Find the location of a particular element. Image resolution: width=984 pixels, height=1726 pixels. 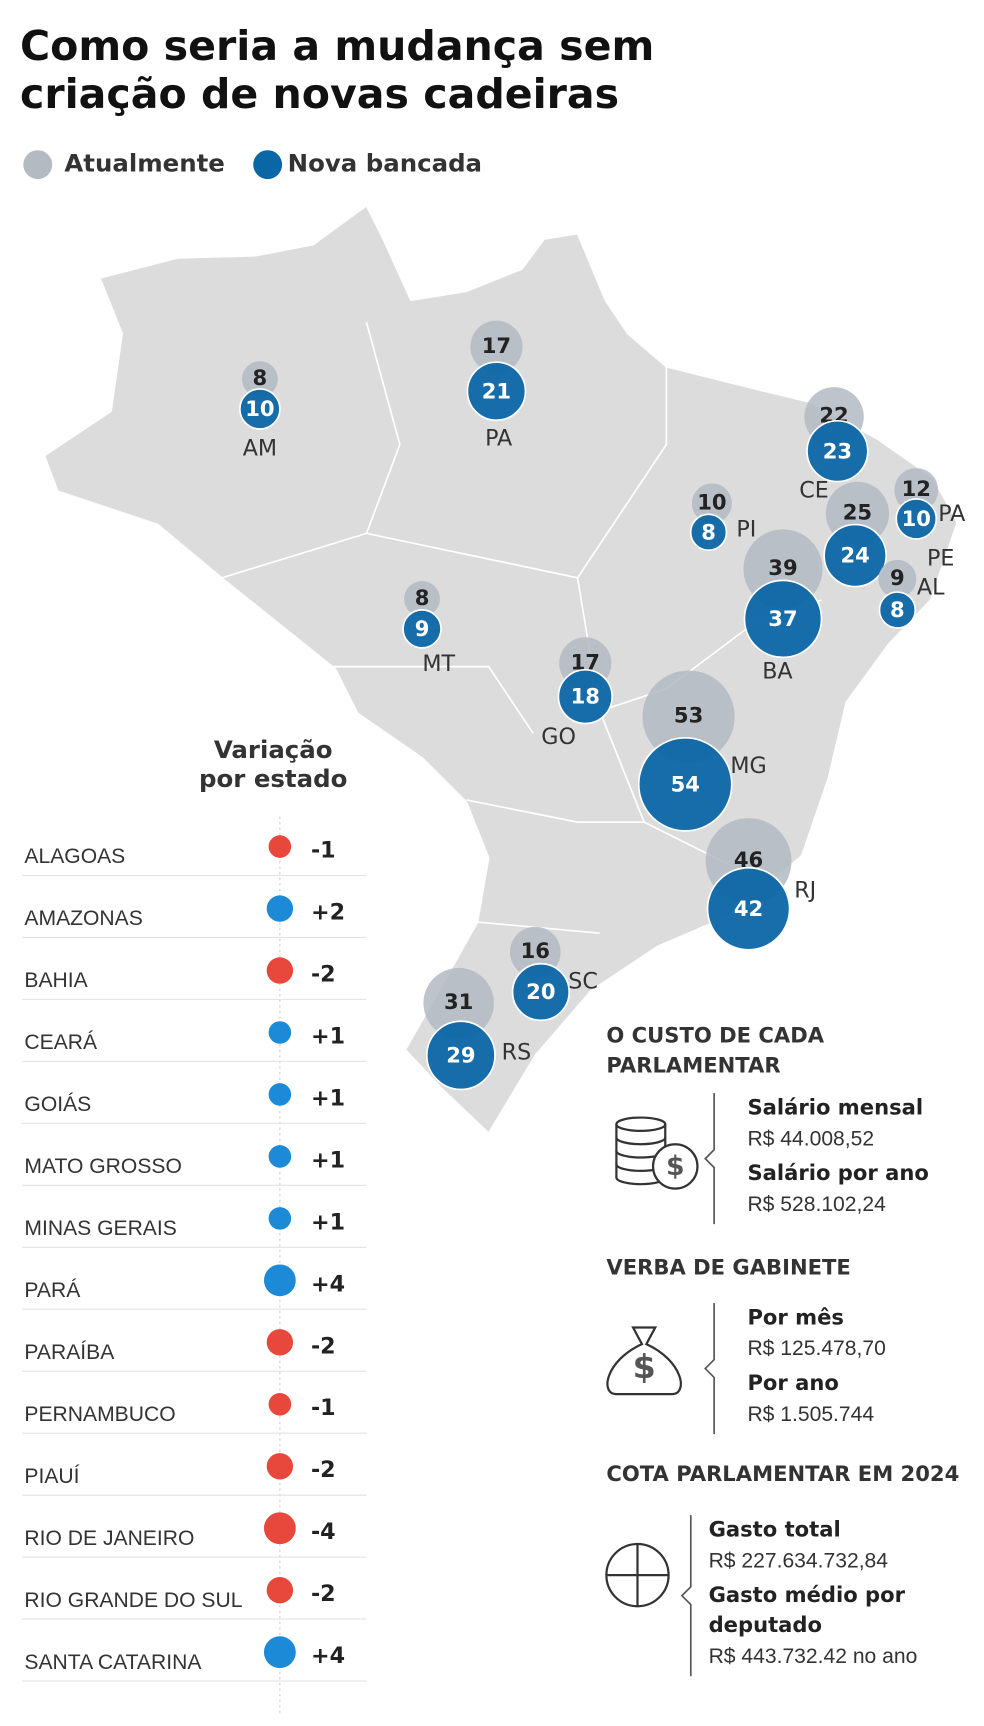

state-name: PERNAMBUCO is located at coordinates (99, 1414).